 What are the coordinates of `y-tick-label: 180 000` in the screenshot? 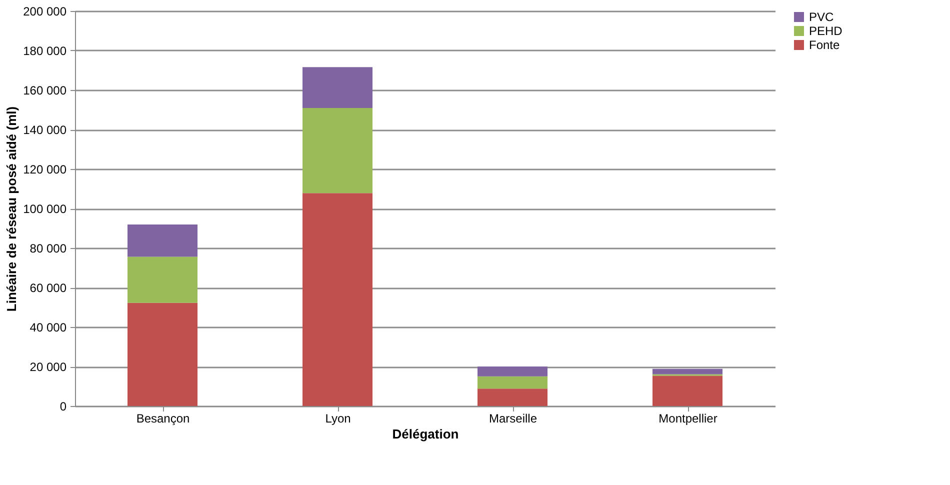 It's located at (45, 51).